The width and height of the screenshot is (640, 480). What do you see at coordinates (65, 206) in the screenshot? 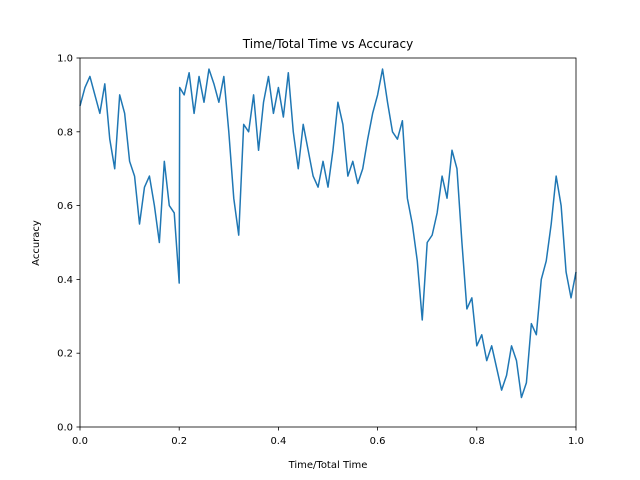
I see `y-tick-label: 0.6` at bounding box center [65, 206].